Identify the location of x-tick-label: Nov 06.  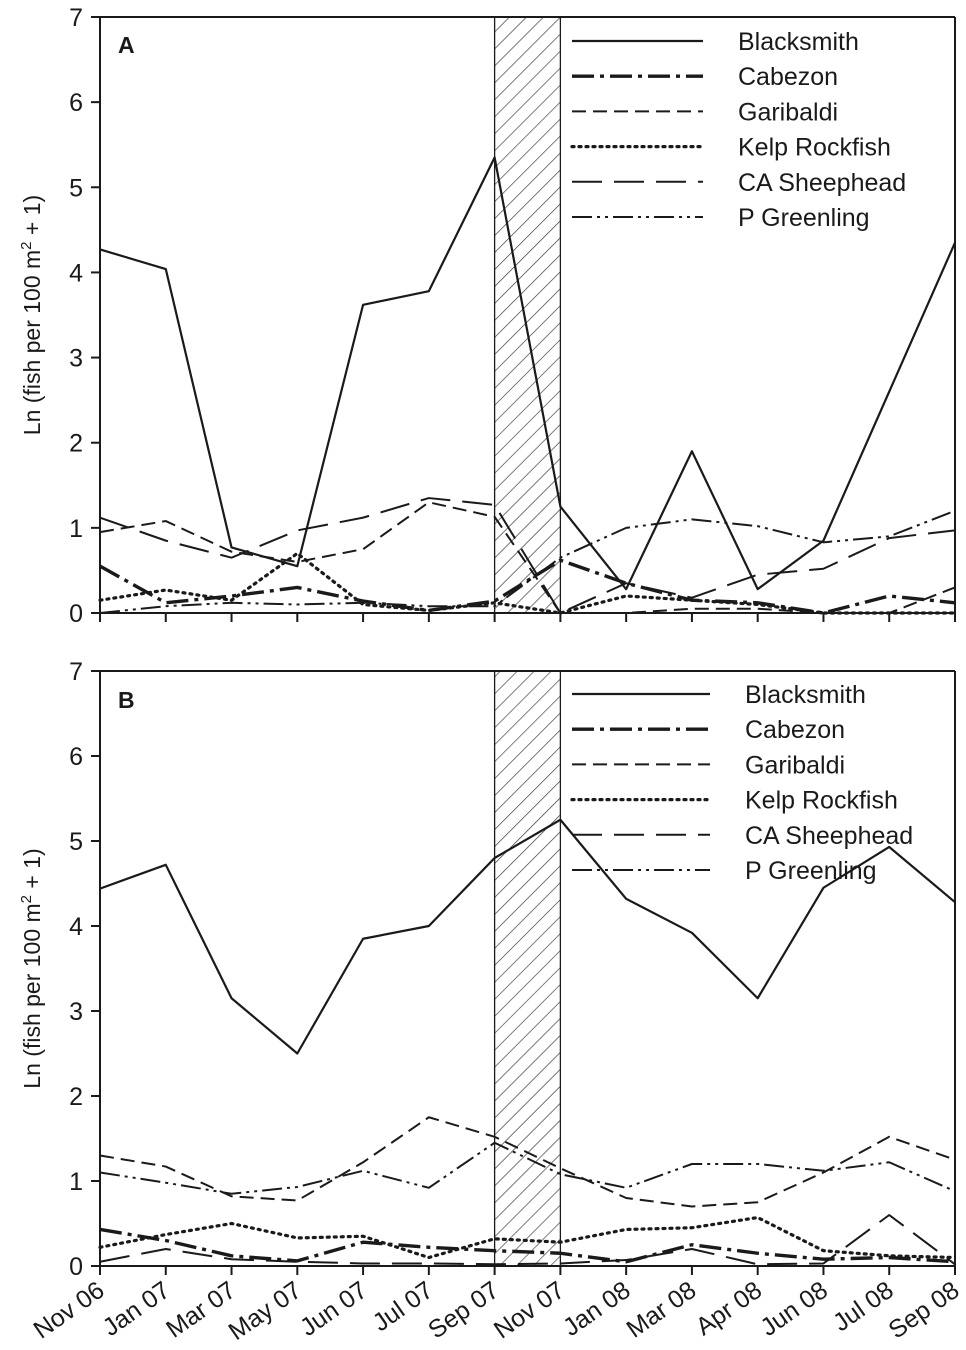
(68, 1310).